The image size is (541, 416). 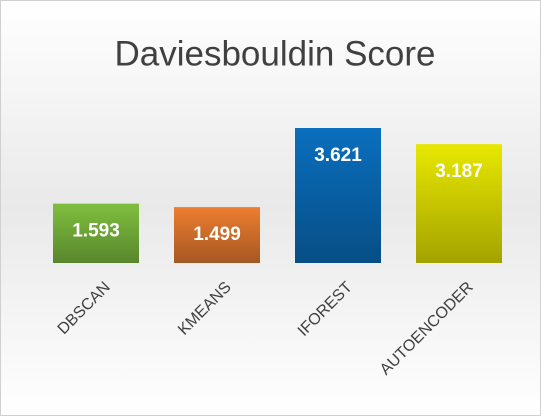 I want to click on data-label: 1.593, so click(x=96, y=231).